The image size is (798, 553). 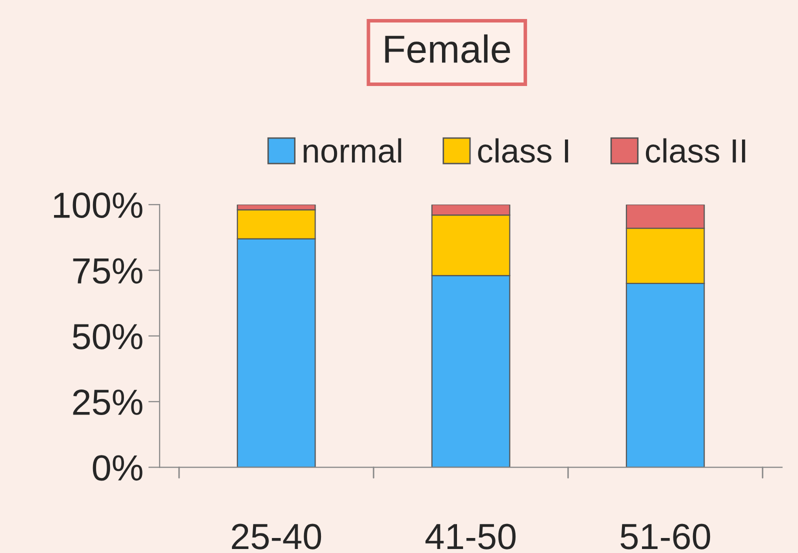 What do you see at coordinates (447, 48) in the screenshot?
I see `chart-title: Female` at bounding box center [447, 48].